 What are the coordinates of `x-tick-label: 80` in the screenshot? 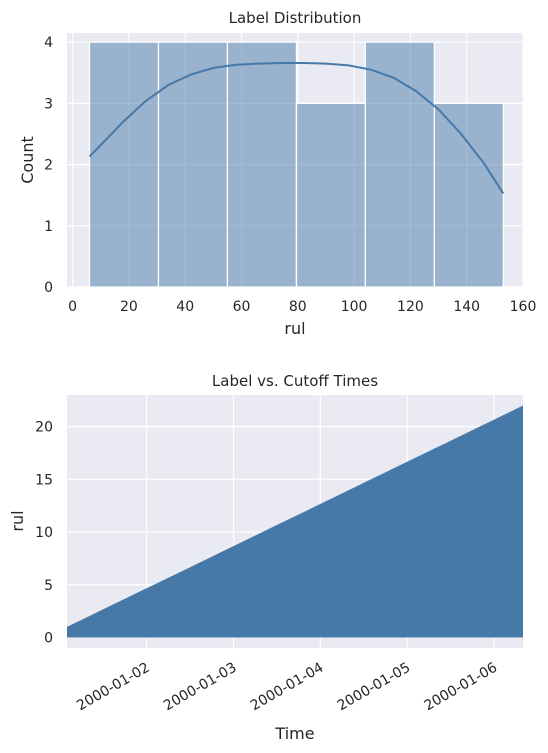 It's located at (298, 307).